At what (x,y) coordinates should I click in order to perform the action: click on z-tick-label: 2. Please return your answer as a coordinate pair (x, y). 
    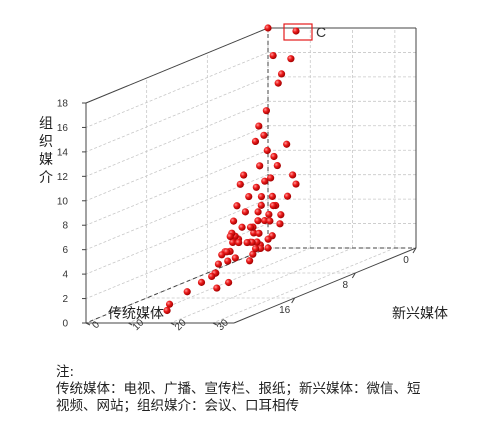
    Looking at the image, I should click on (65, 299).